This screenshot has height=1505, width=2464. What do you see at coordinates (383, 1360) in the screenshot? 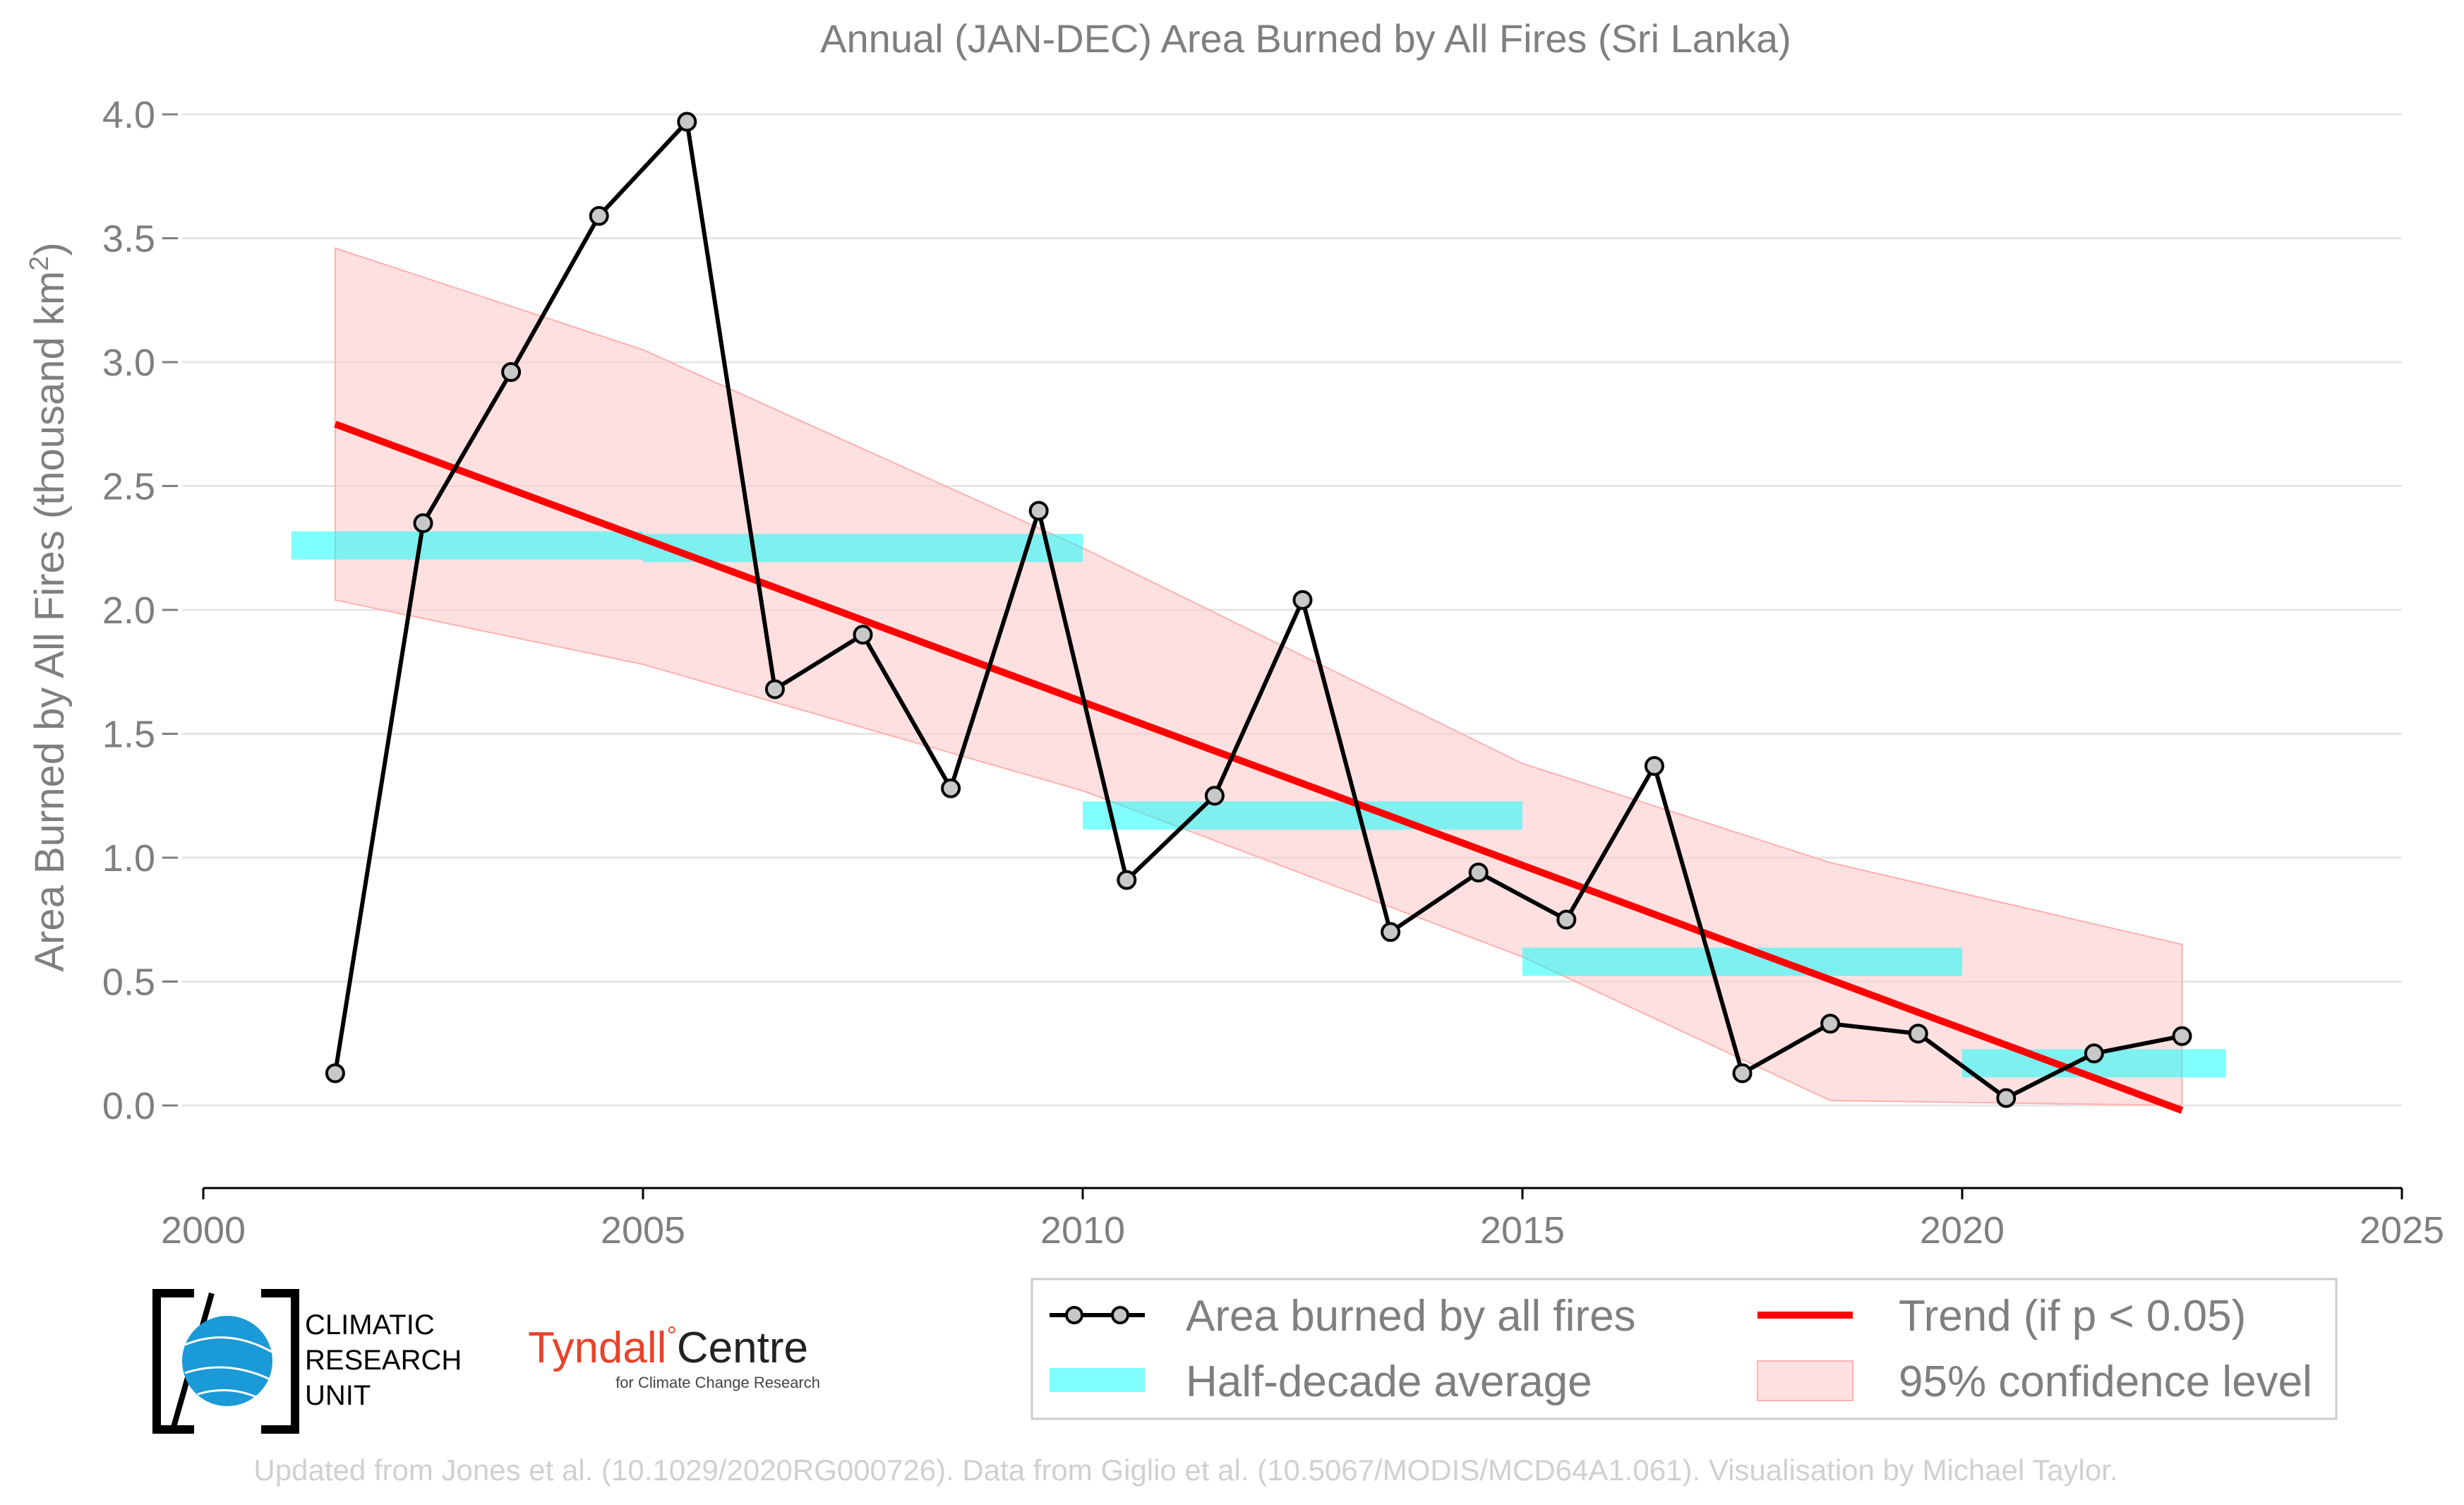
I see `cru-text-line-2: RESEARCH` at bounding box center [383, 1360].